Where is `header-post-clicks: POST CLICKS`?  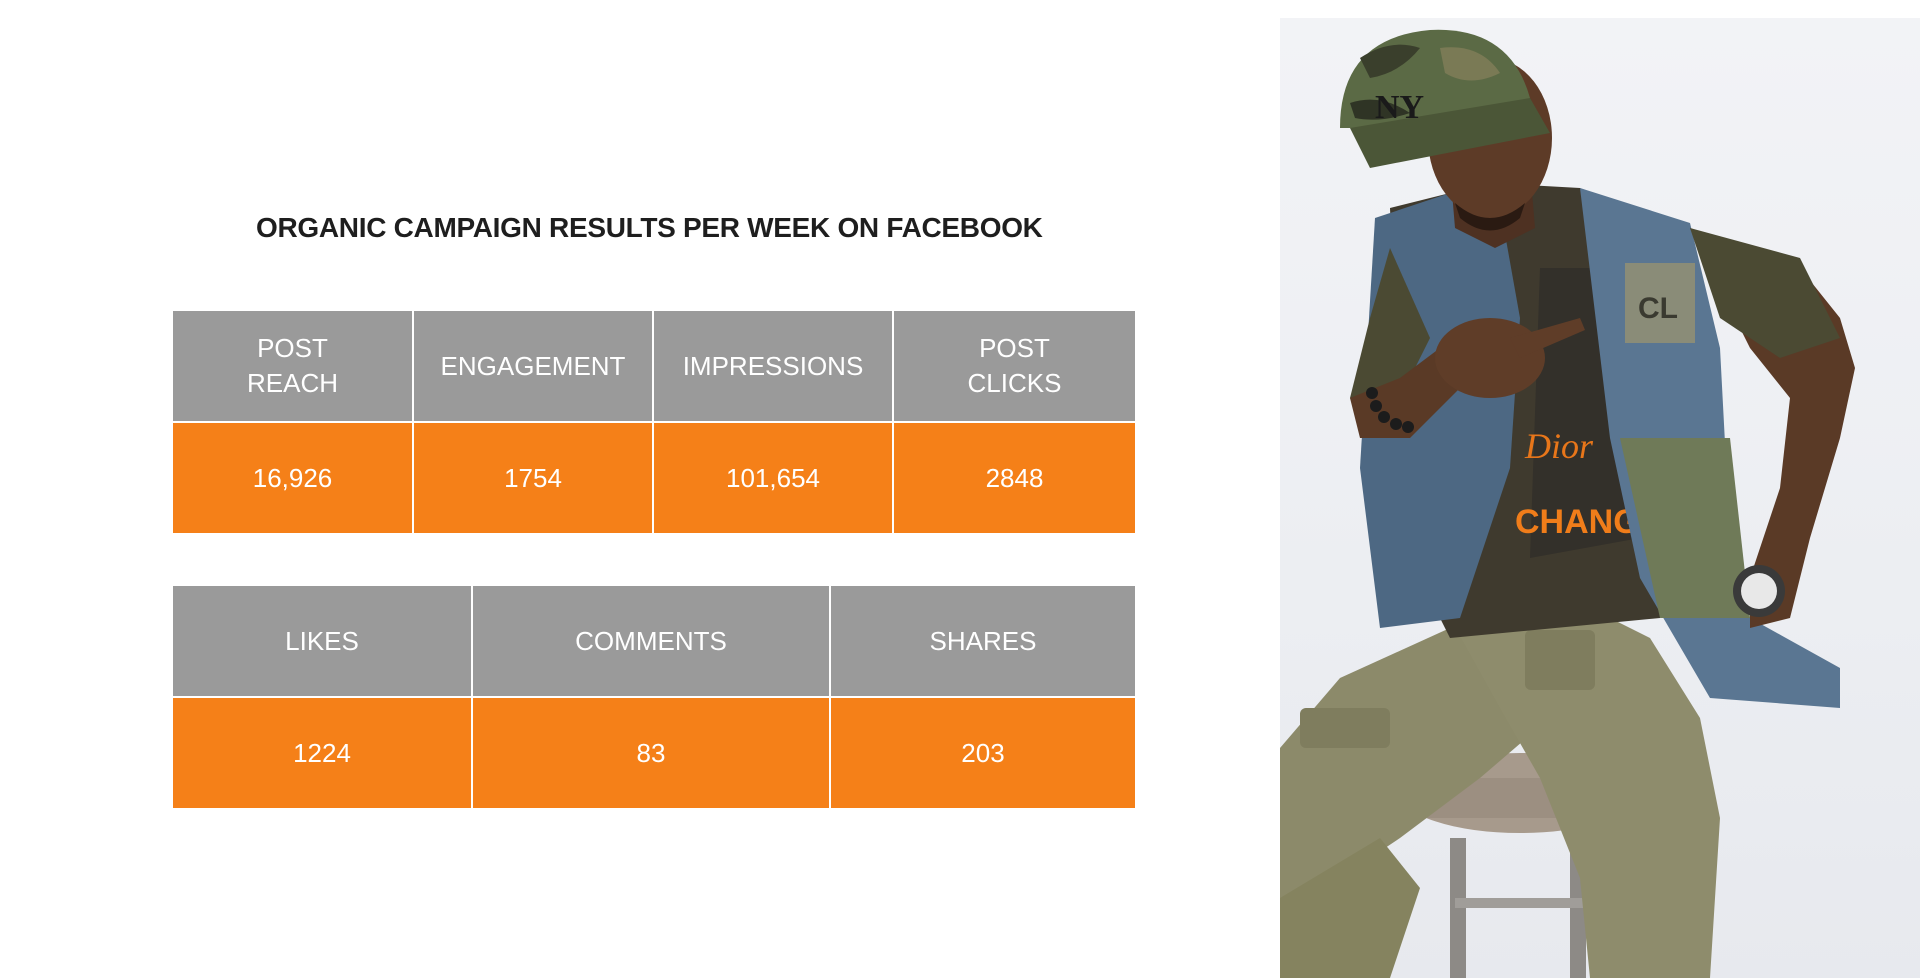
header-post-clicks: POST CLICKS is located at coordinates (1014, 366).